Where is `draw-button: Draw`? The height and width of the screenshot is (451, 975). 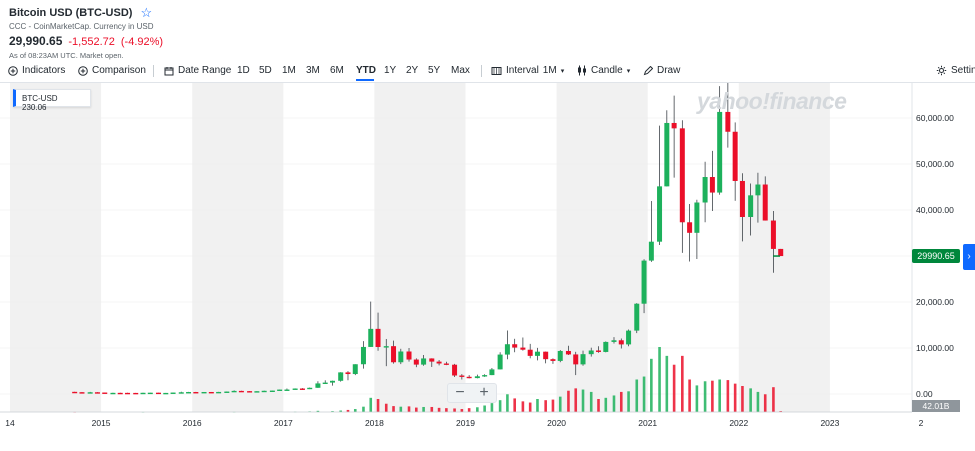 draw-button: Draw is located at coordinates (661, 70).